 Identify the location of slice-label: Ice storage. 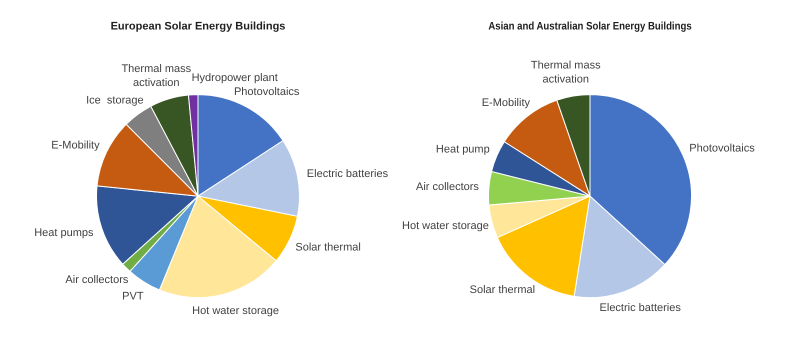
(115, 100).